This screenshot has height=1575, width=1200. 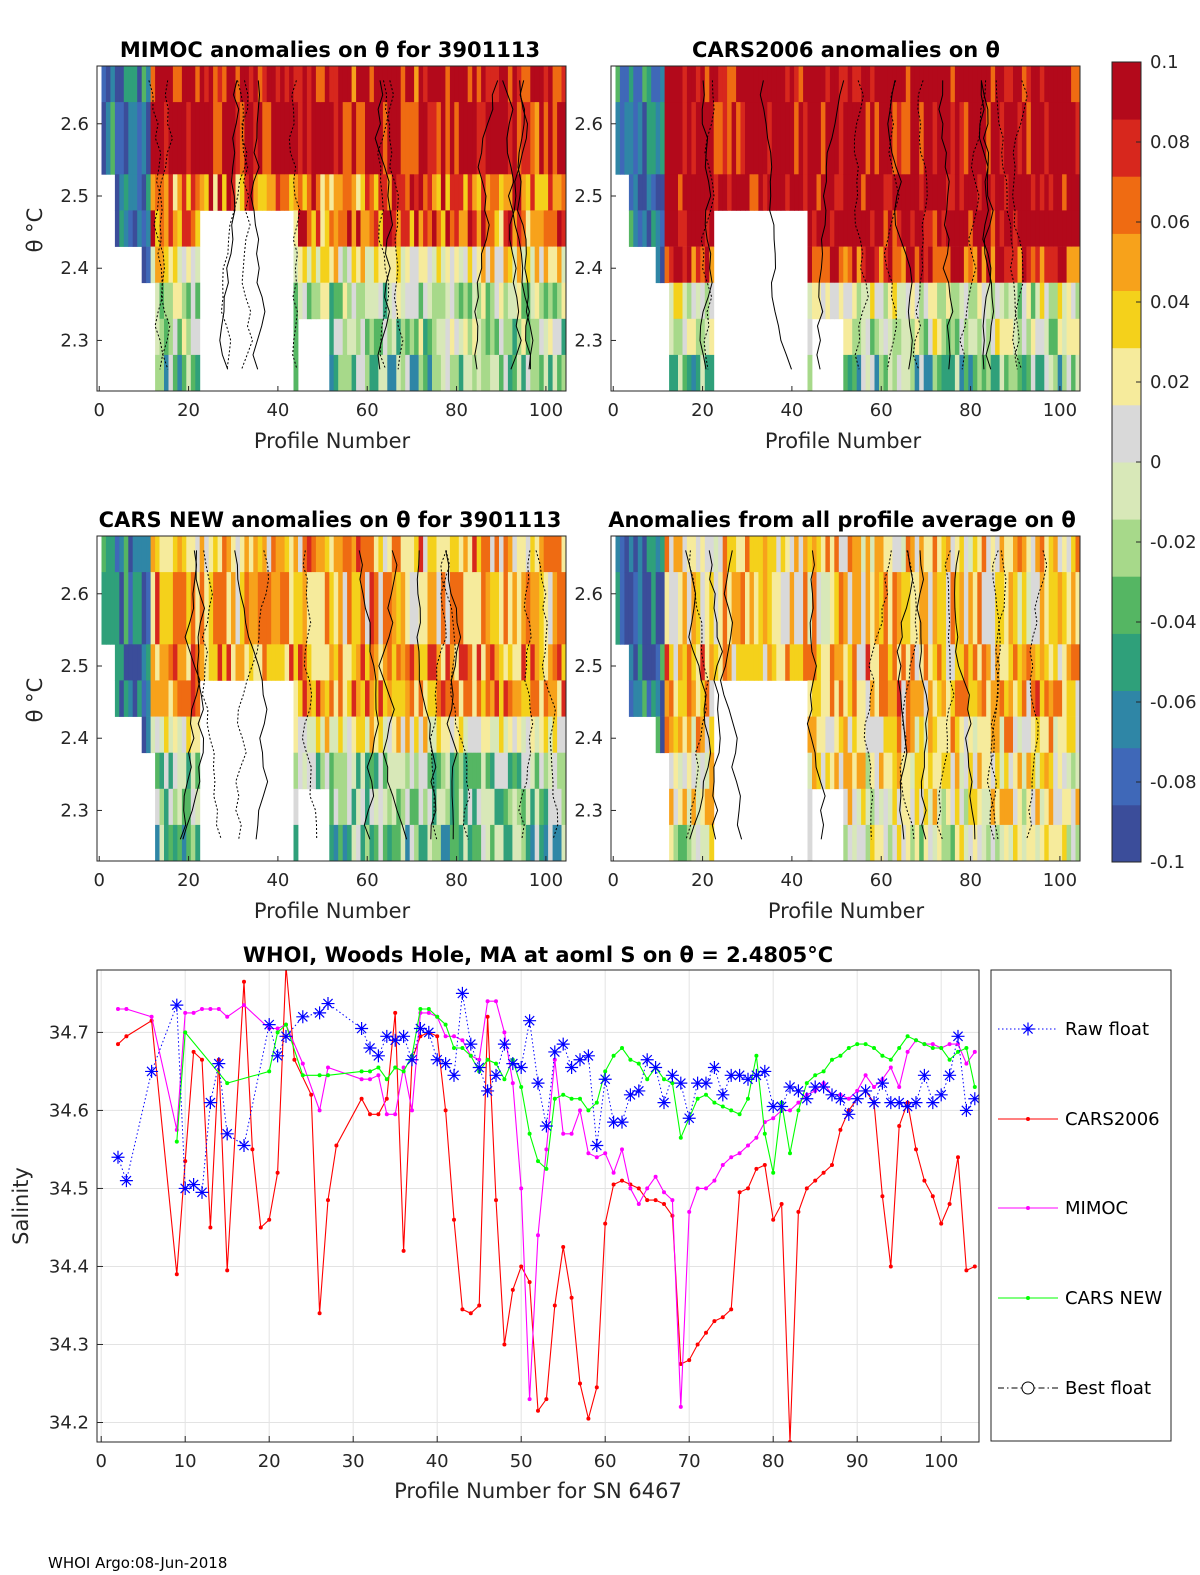 I want to click on heatmap-cells, so click(x=848, y=229).